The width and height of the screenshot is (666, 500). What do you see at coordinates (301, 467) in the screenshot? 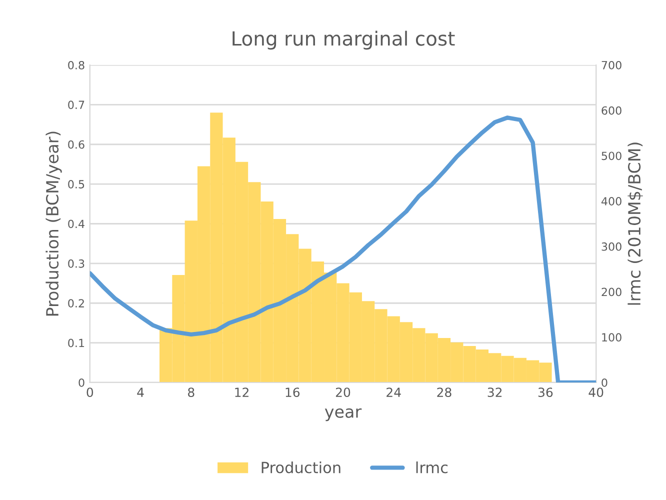
I see `legend-label: Production` at bounding box center [301, 467].